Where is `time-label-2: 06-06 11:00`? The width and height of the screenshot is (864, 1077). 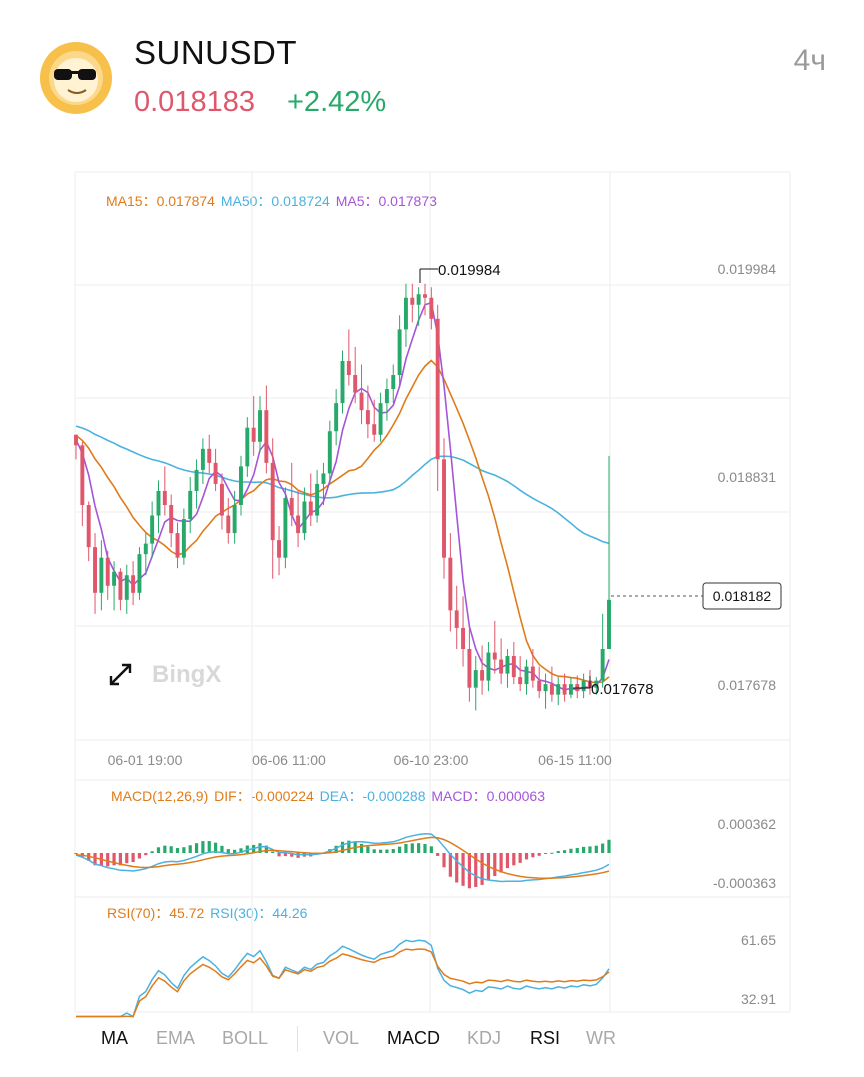
time-label-2: 06-06 11:00 is located at coordinates (289, 760).